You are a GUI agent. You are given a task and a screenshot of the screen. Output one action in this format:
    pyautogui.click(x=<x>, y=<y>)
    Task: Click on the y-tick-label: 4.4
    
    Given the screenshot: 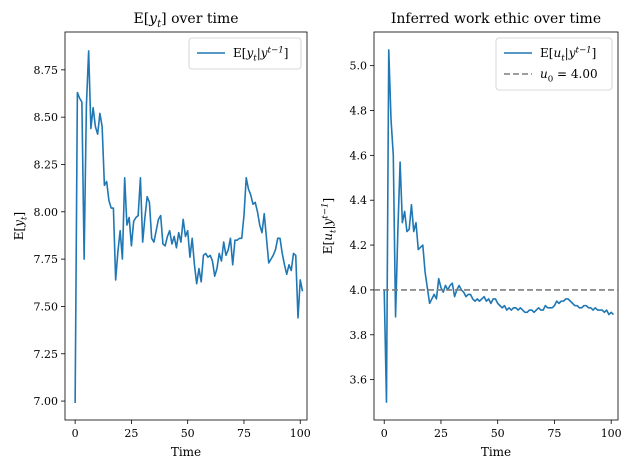 What is the action you would take?
    pyautogui.click(x=359, y=200)
    